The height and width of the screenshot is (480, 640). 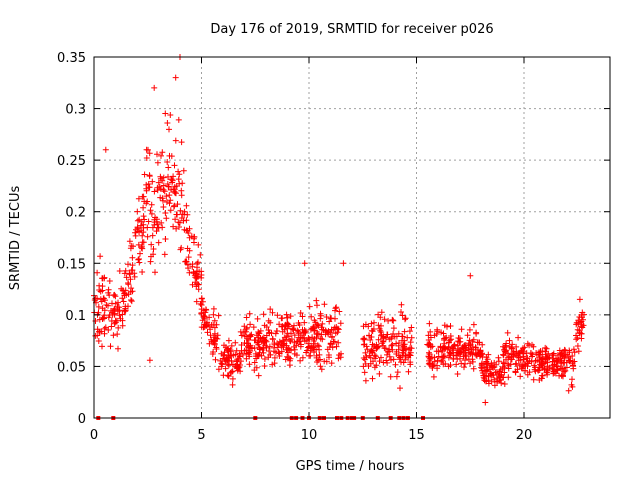 I want to click on y-tick-label: 0.05, so click(x=71, y=367).